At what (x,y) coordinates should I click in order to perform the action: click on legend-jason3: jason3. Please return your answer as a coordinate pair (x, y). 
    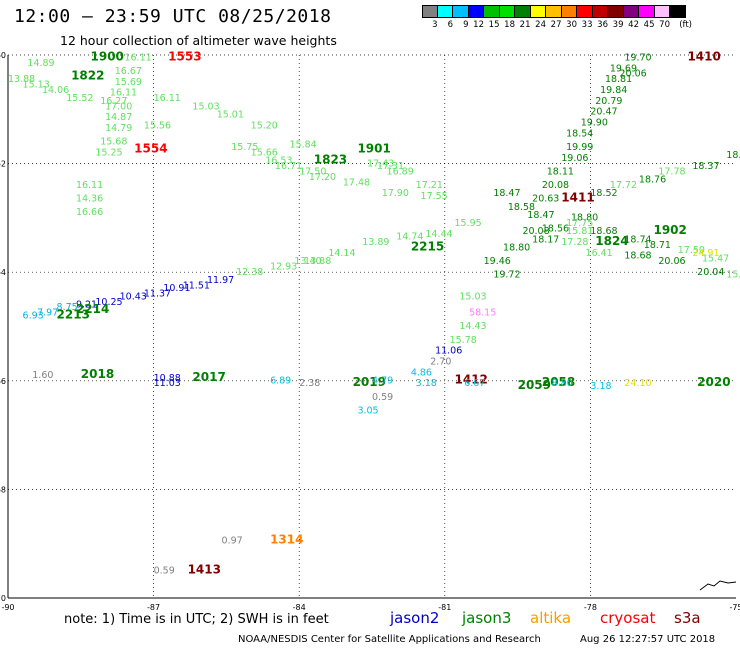
    Looking at the image, I should click on (487, 618).